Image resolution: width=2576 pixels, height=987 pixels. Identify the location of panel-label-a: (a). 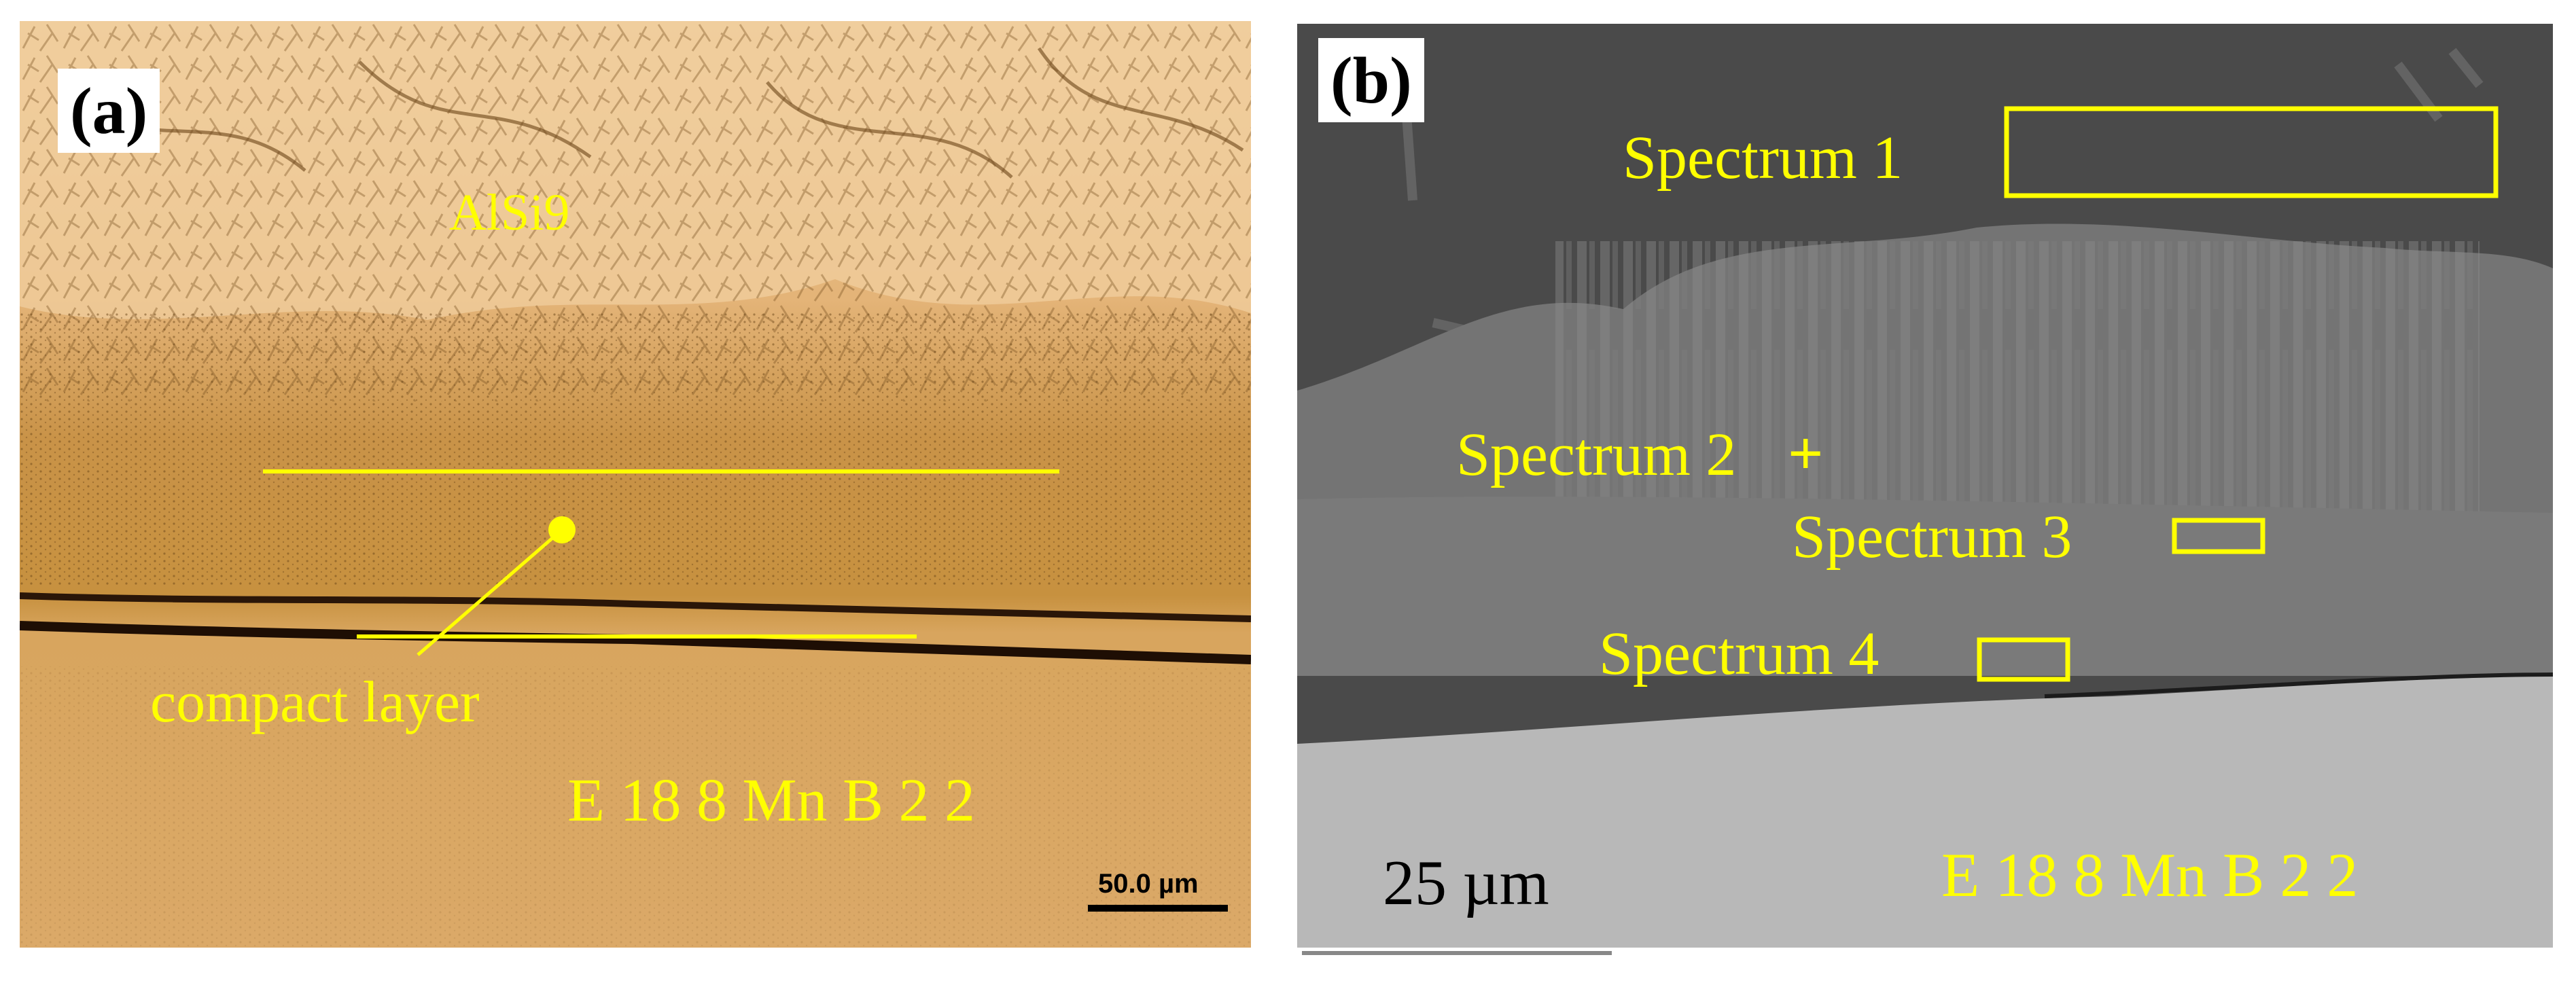
(109, 111).